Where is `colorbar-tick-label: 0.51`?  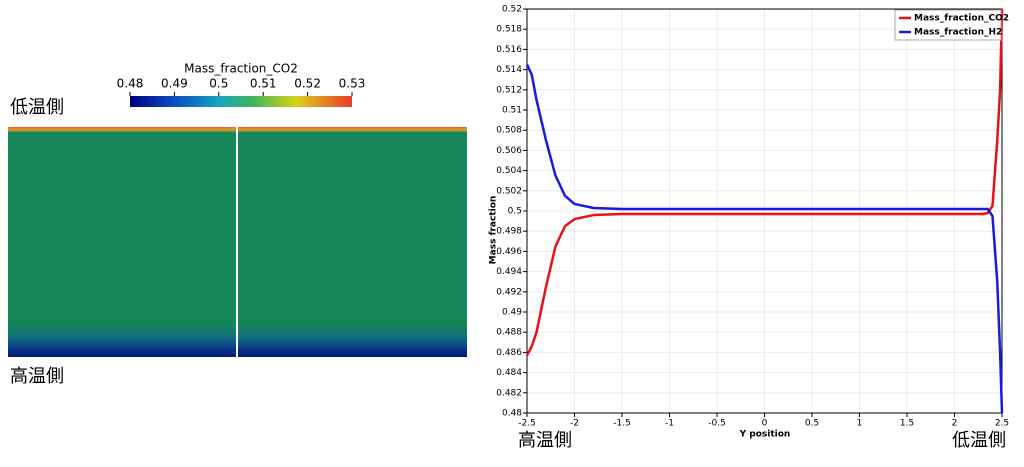 colorbar-tick-label: 0.51 is located at coordinates (263, 84).